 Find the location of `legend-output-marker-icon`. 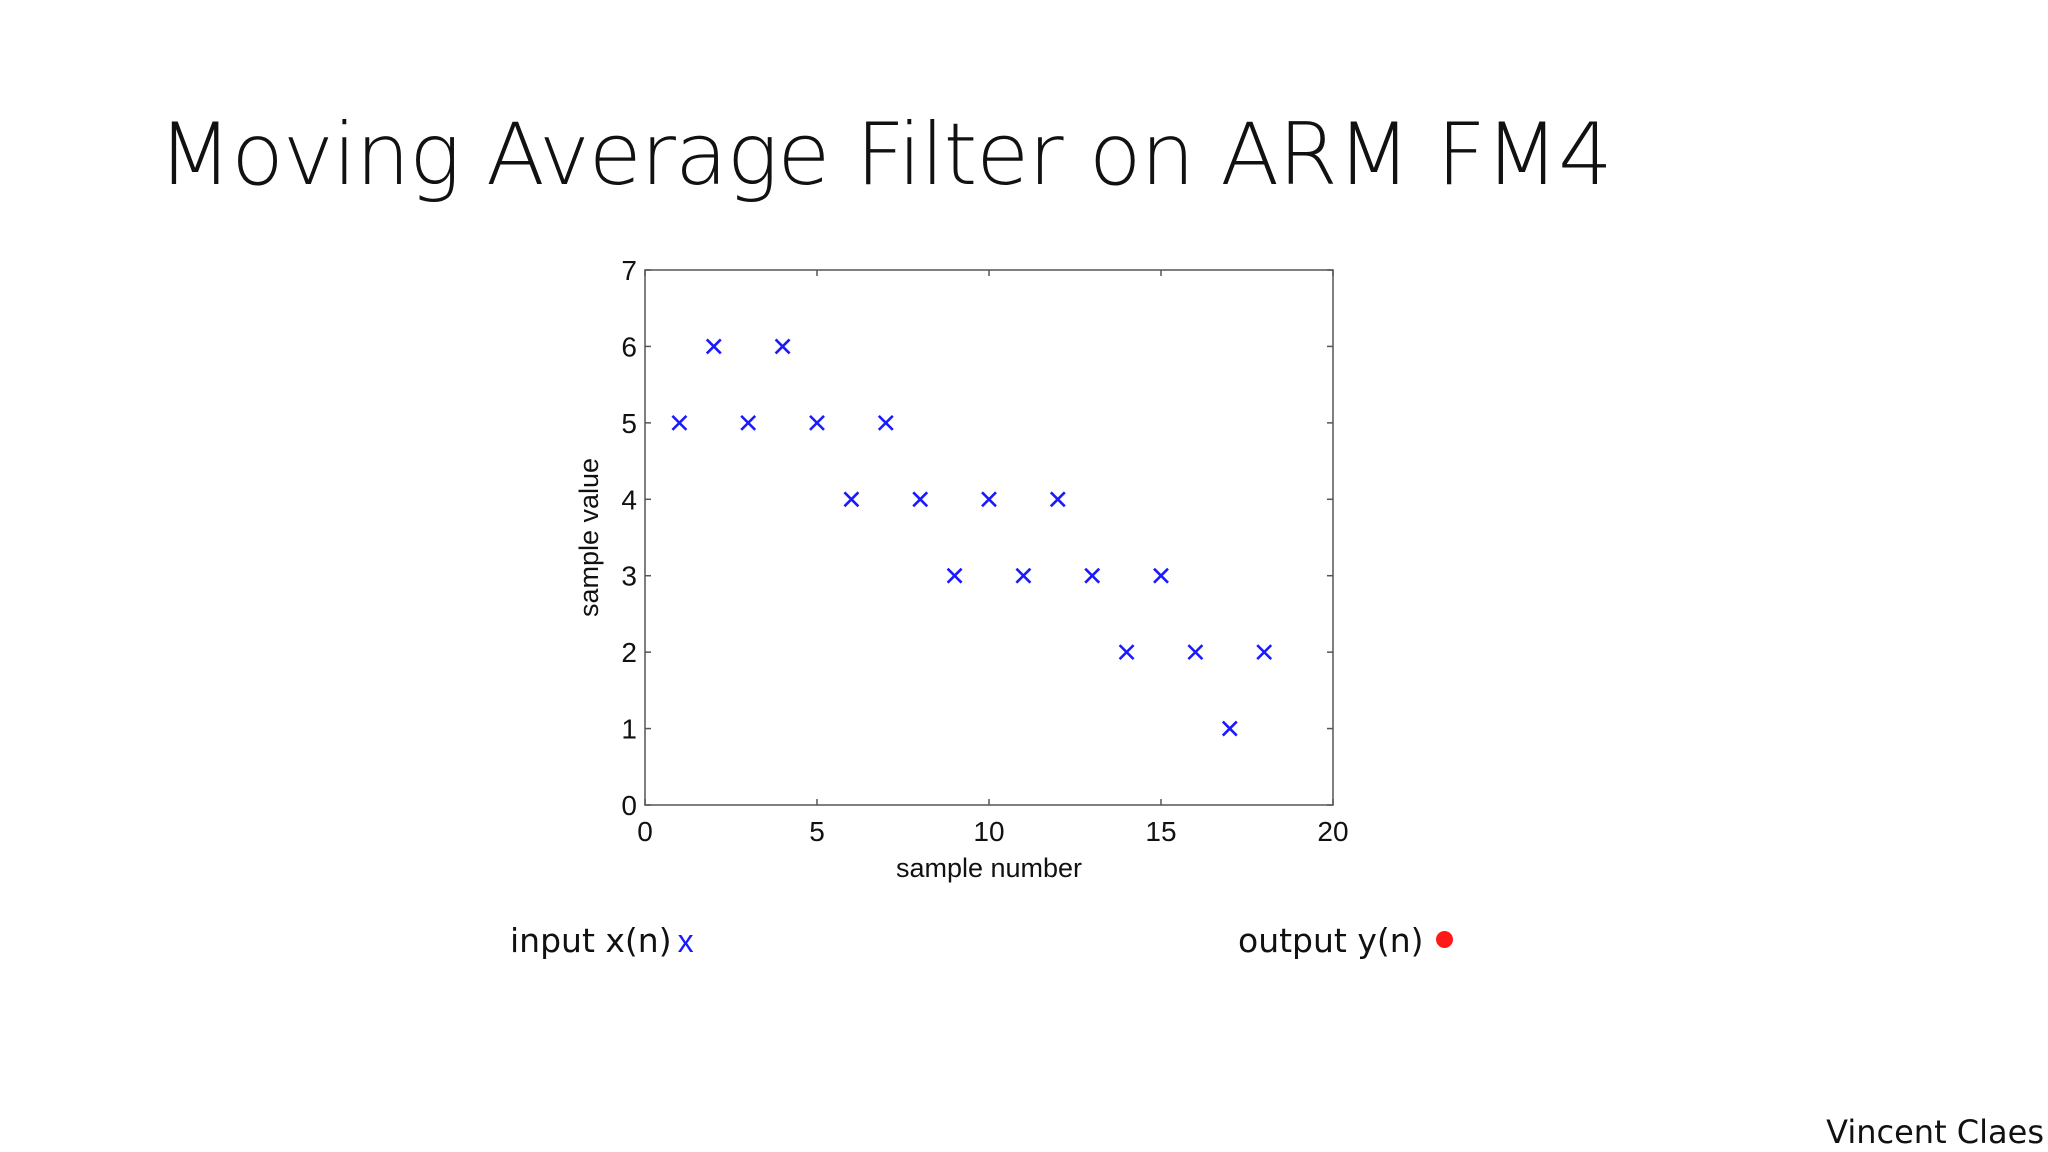

legend-output-marker-icon is located at coordinates (1444, 939).